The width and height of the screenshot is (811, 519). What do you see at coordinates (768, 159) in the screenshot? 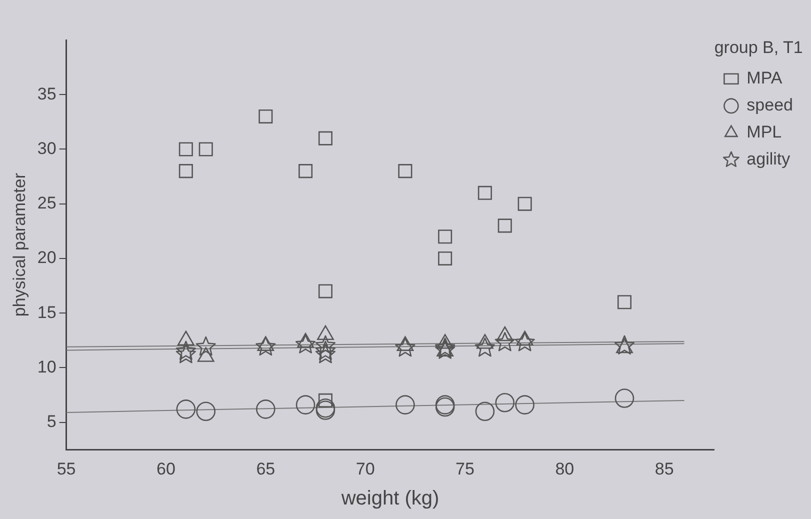
I see `legend-label: agility` at bounding box center [768, 159].